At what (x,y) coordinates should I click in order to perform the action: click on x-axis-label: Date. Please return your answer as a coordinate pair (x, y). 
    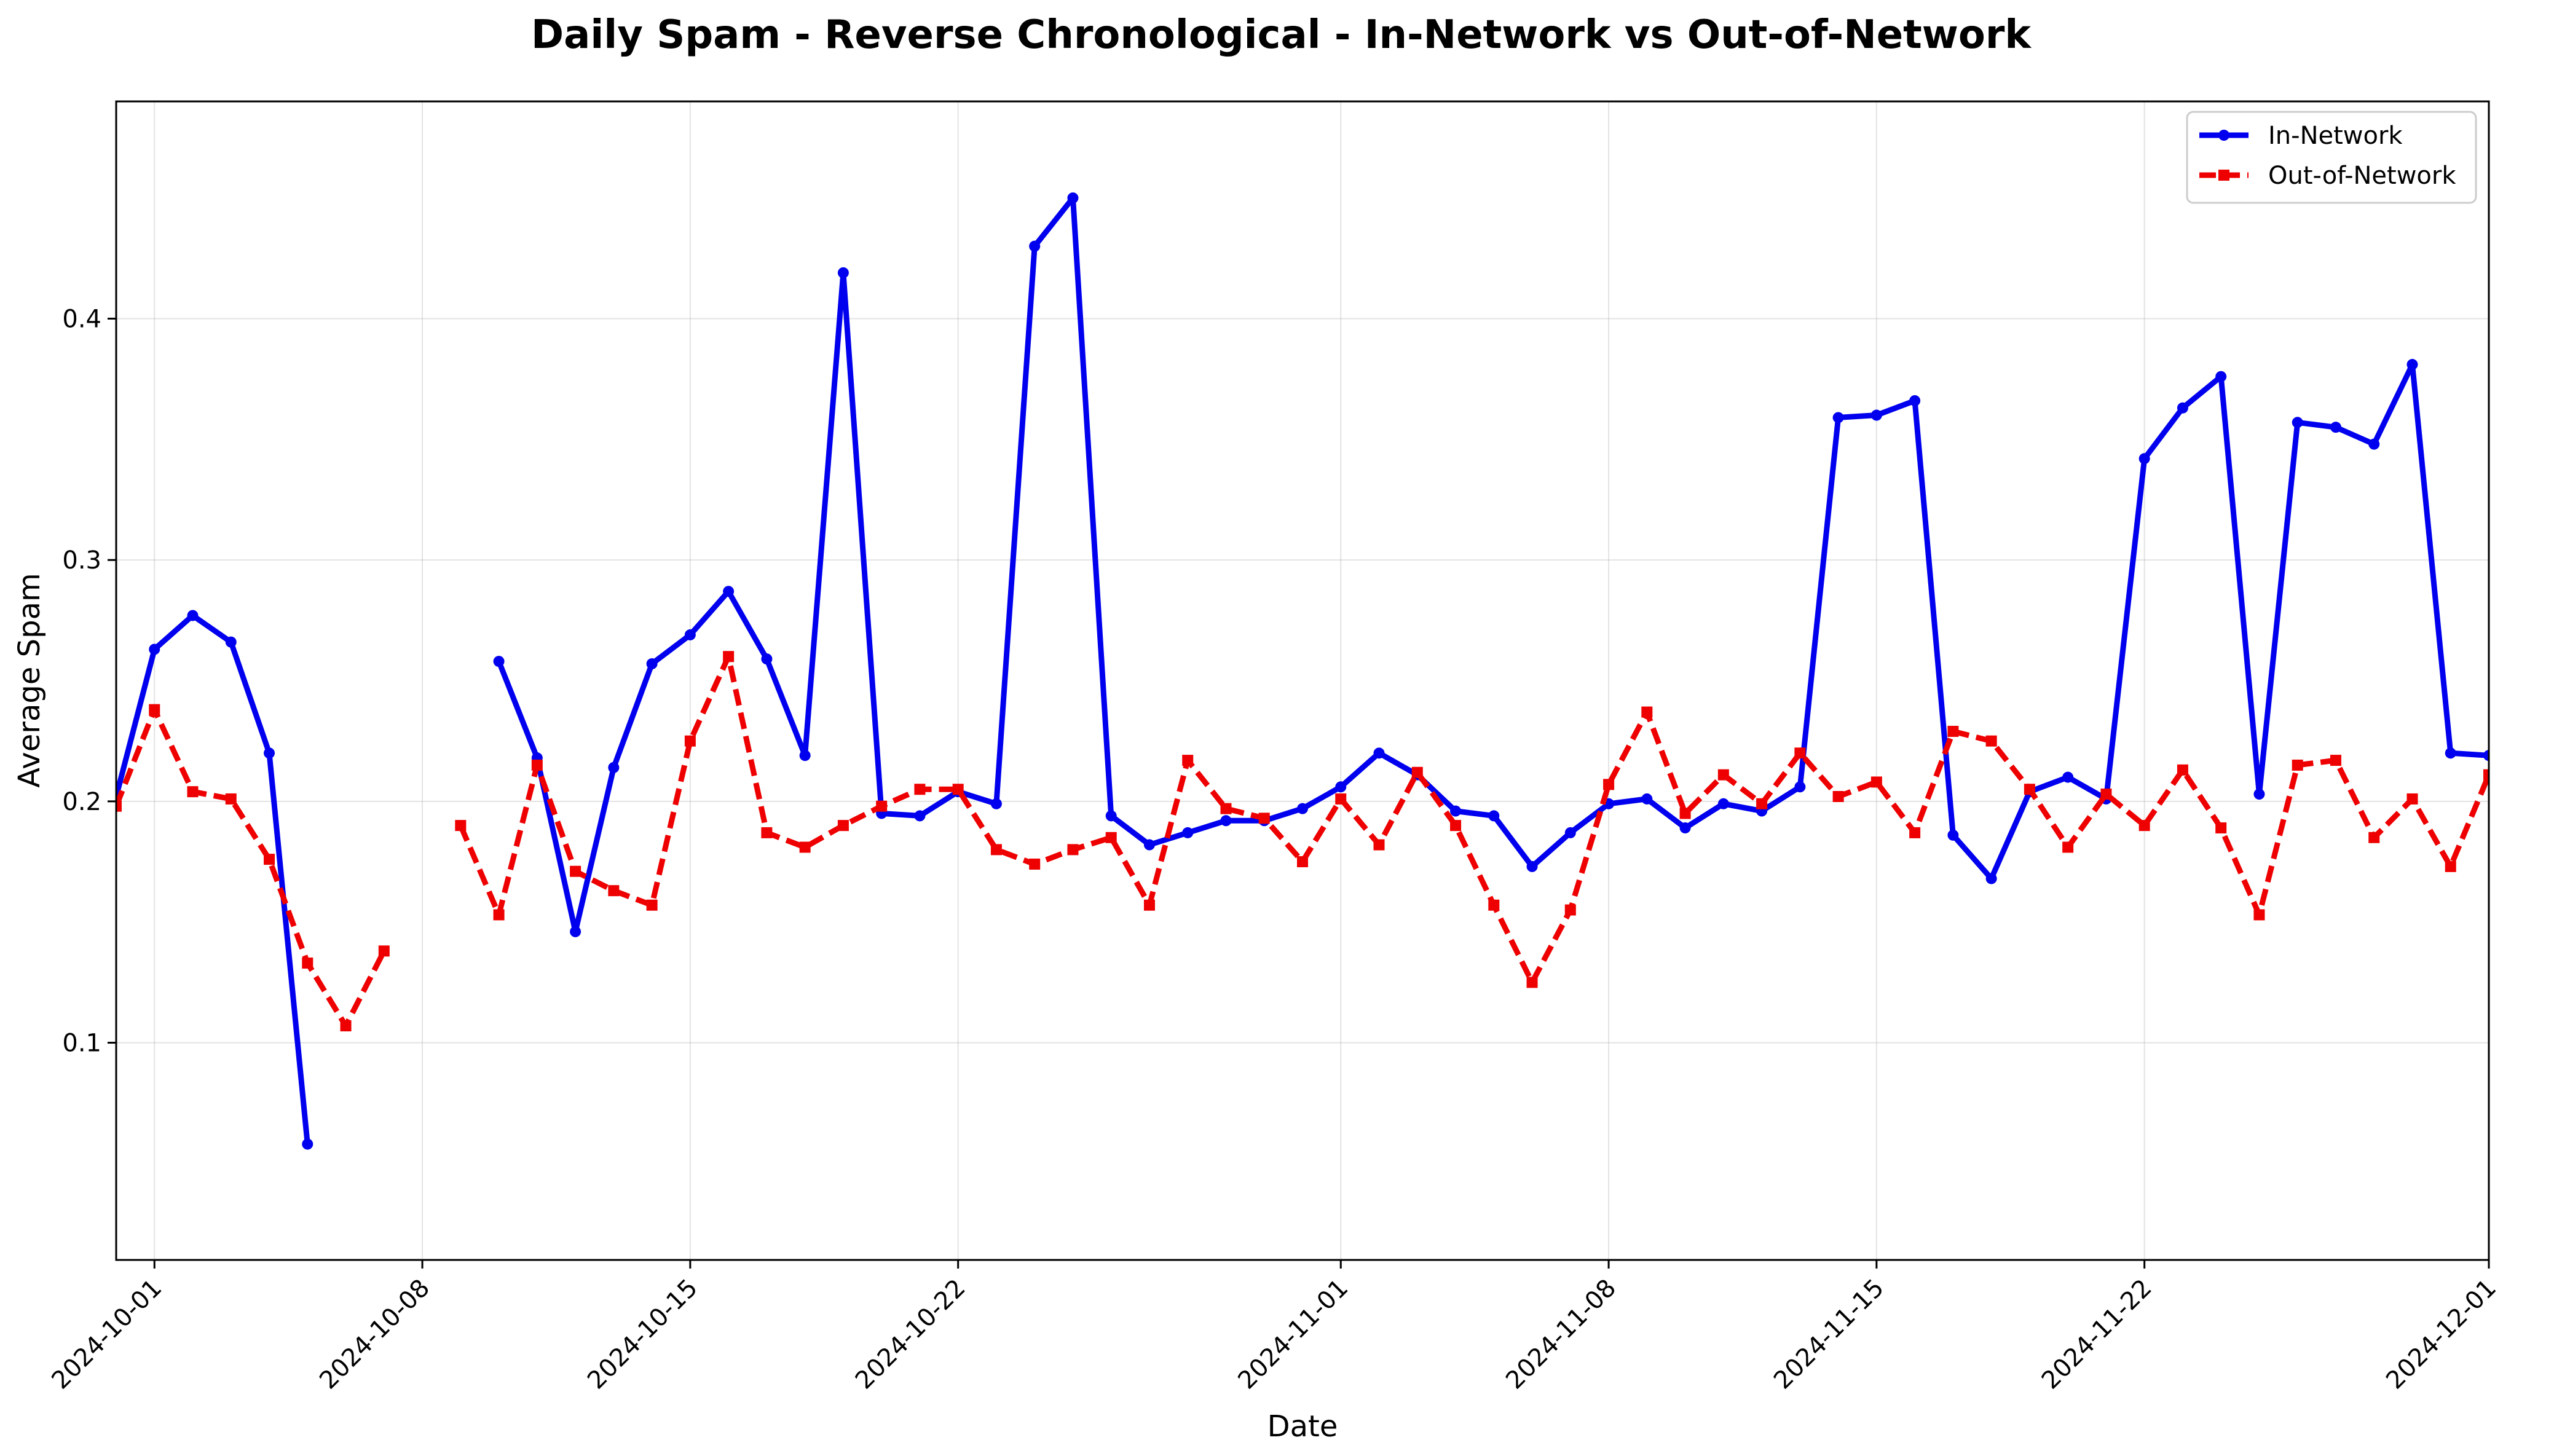
    Looking at the image, I should click on (1303, 1426).